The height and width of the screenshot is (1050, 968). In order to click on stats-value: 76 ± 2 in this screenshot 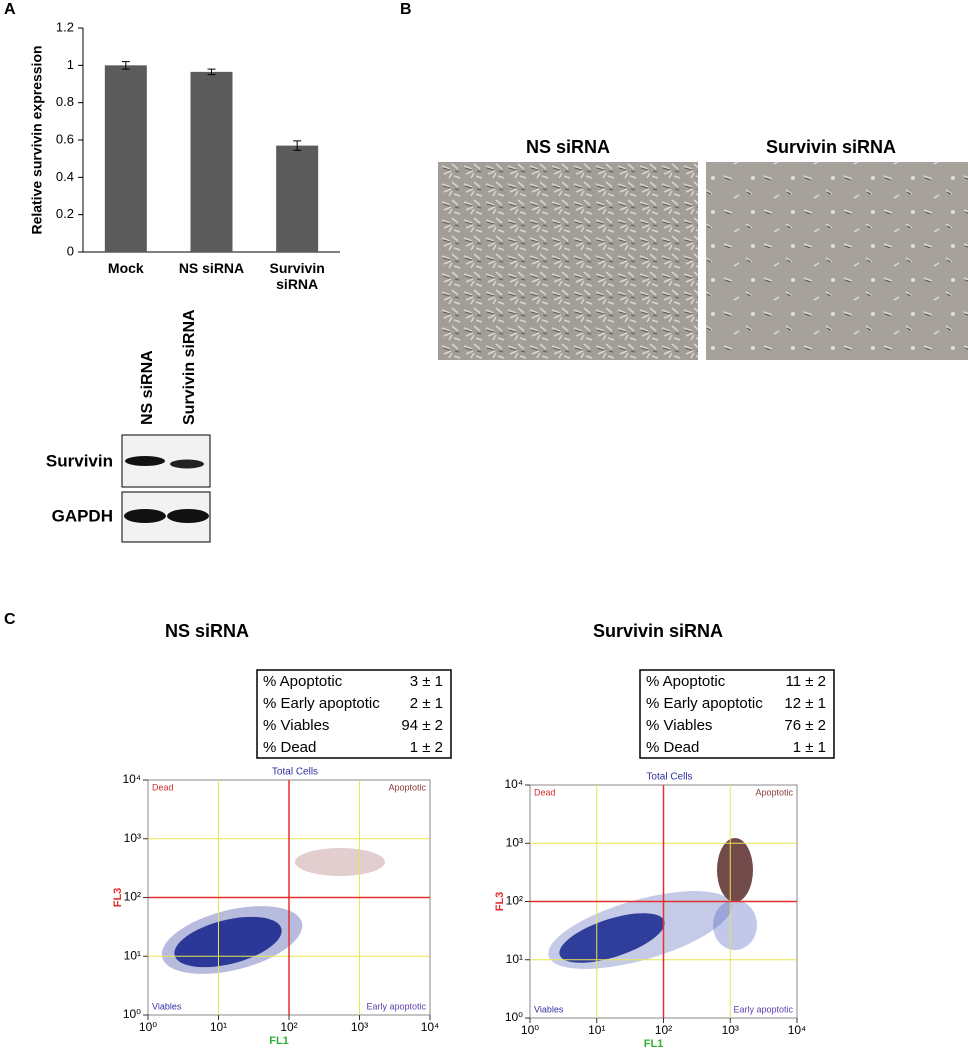, I will do `click(805, 725)`.